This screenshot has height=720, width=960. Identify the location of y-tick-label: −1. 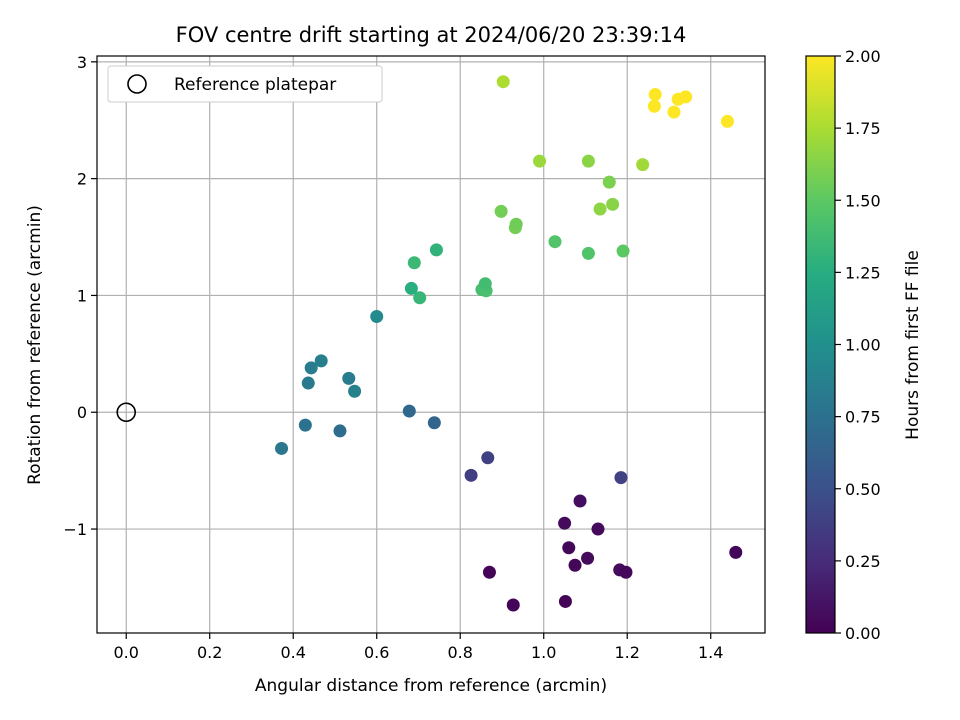
(75, 529).